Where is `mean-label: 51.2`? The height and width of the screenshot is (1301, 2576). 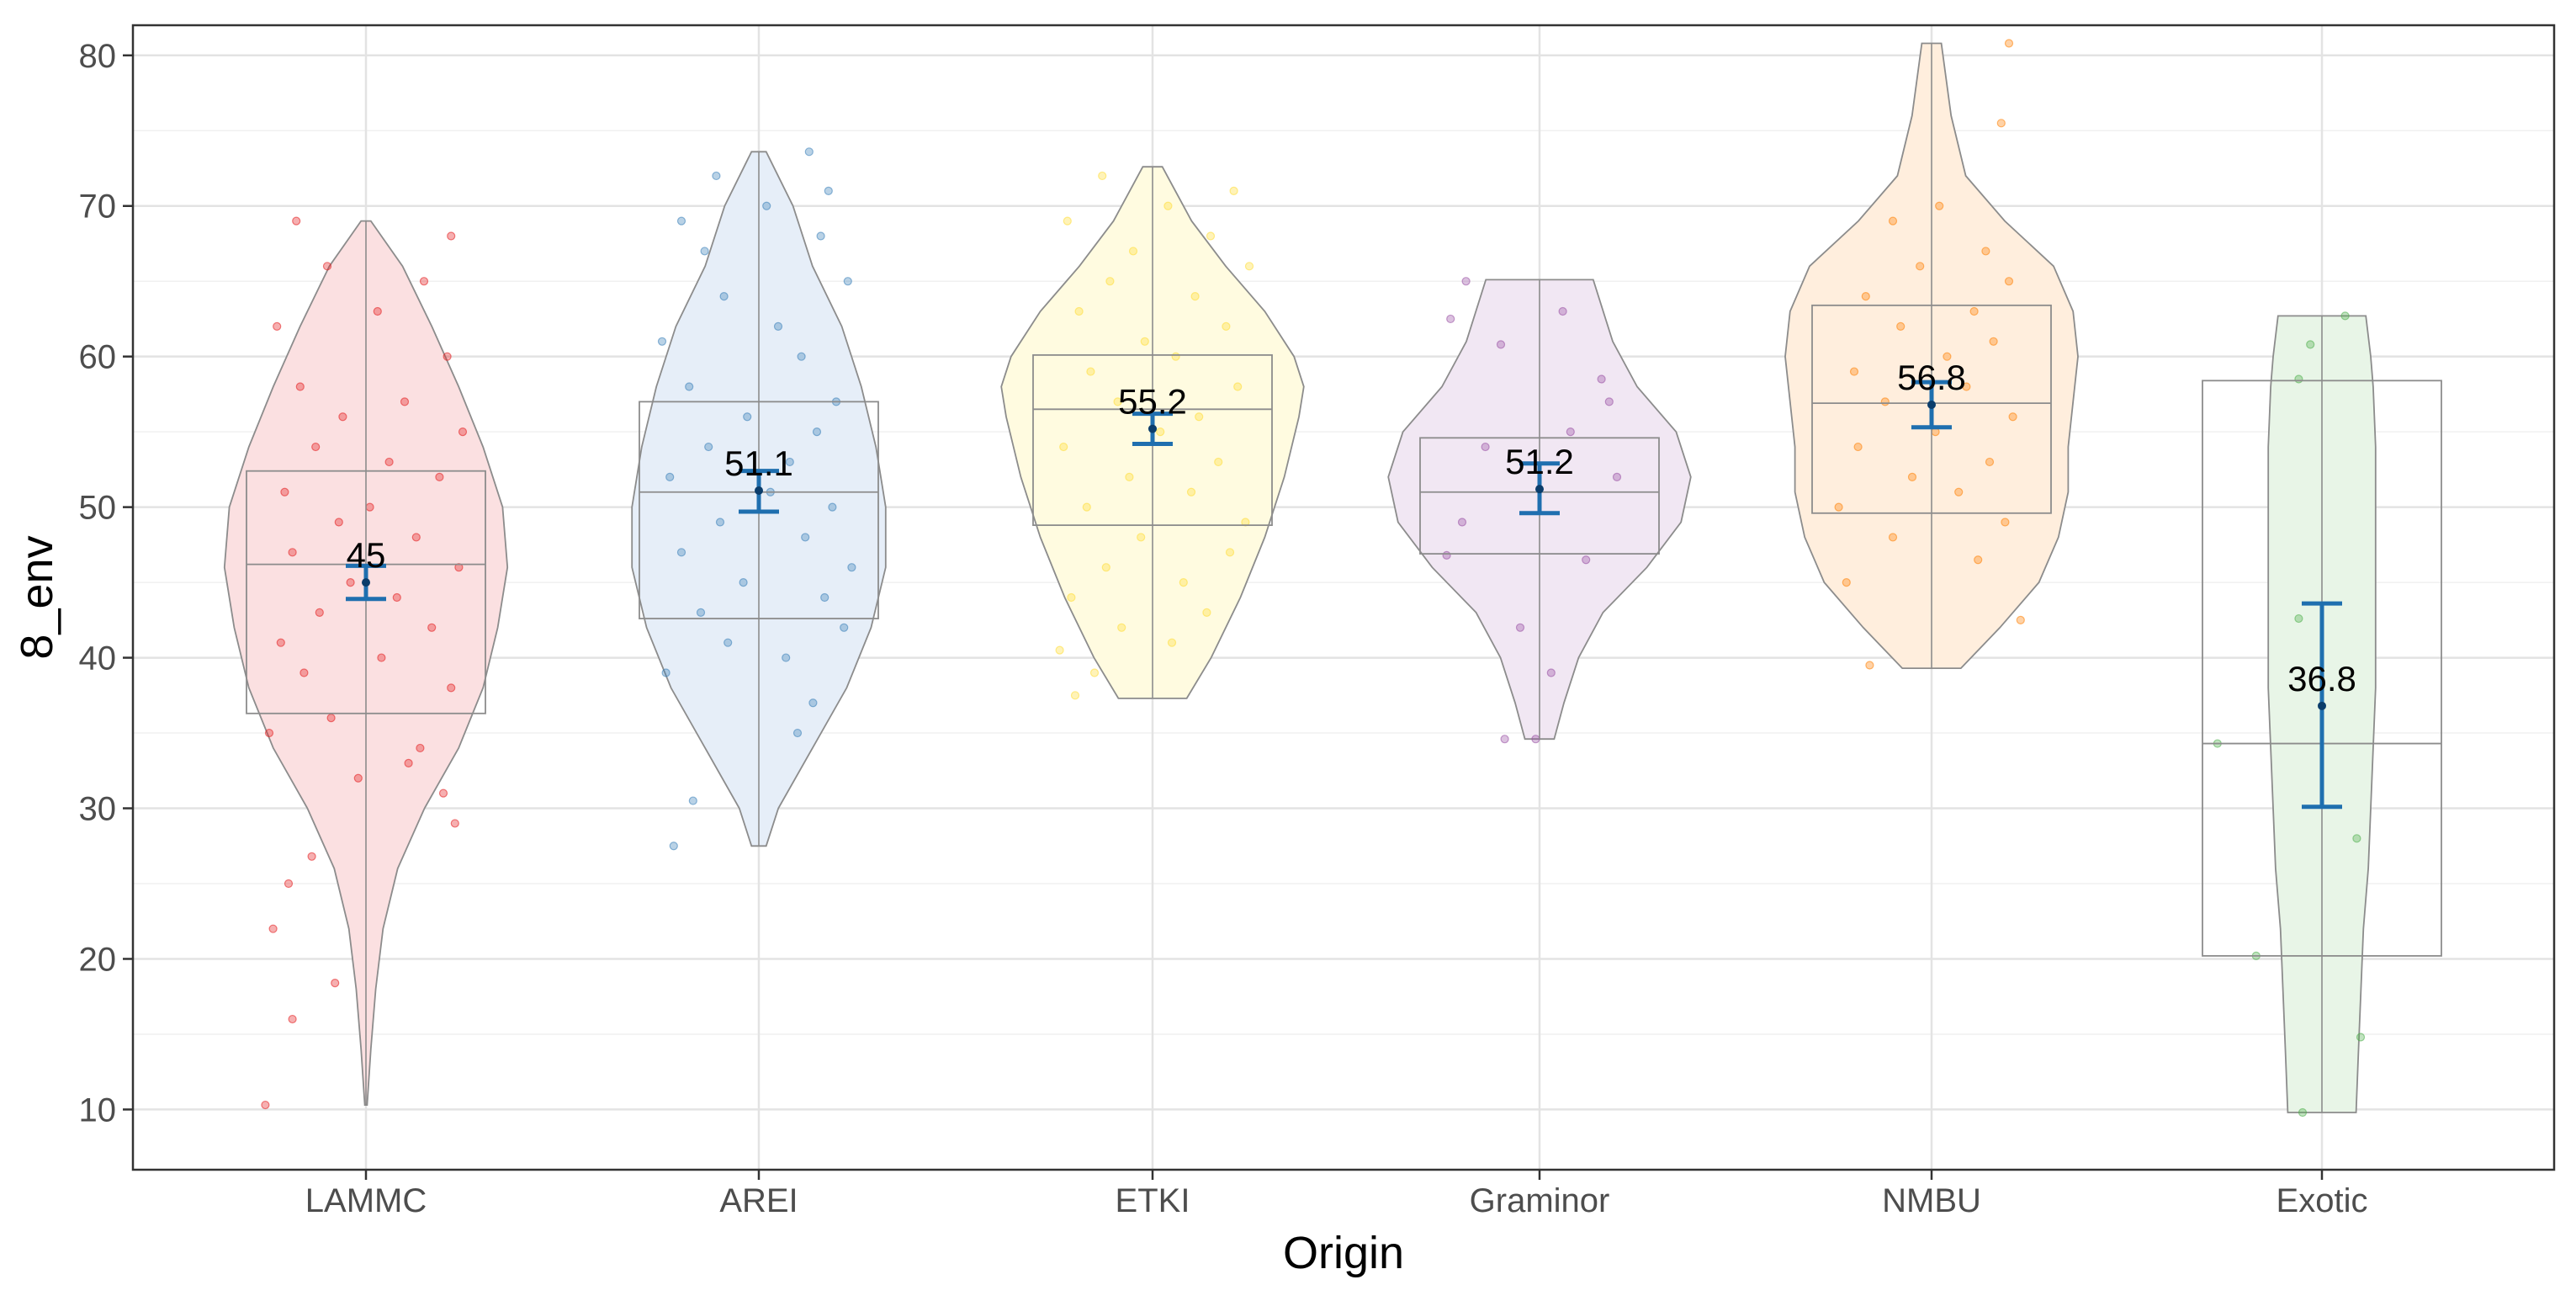 mean-label: 51.2 is located at coordinates (1539, 462).